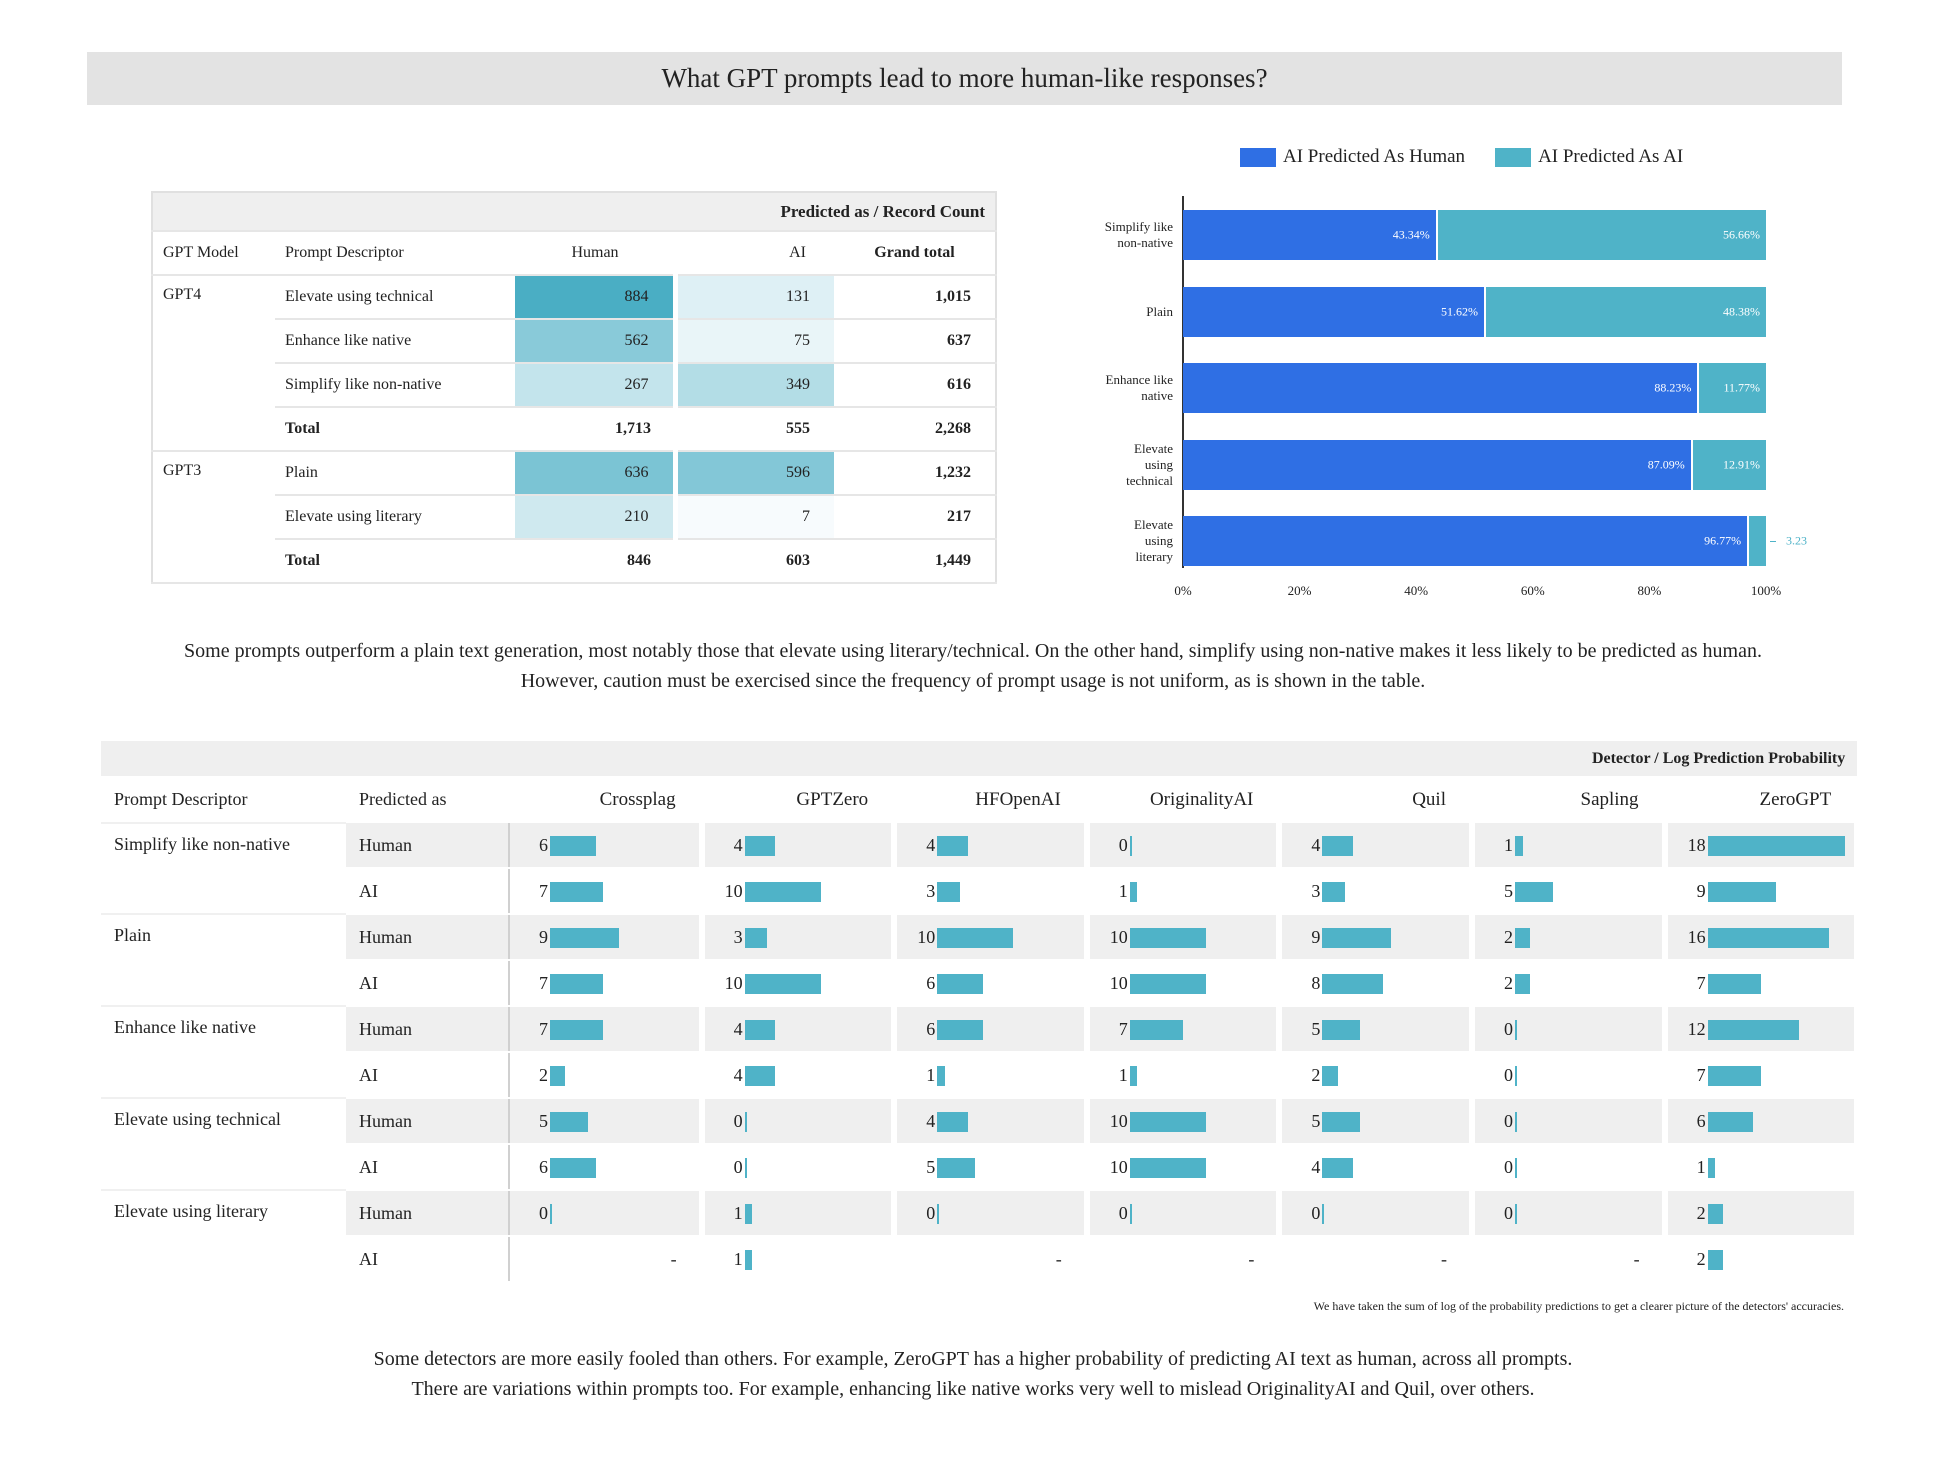 The height and width of the screenshot is (1458, 1946). What do you see at coordinates (1696, 937) in the screenshot?
I see `cell-value: 16` at bounding box center [1696, 937].